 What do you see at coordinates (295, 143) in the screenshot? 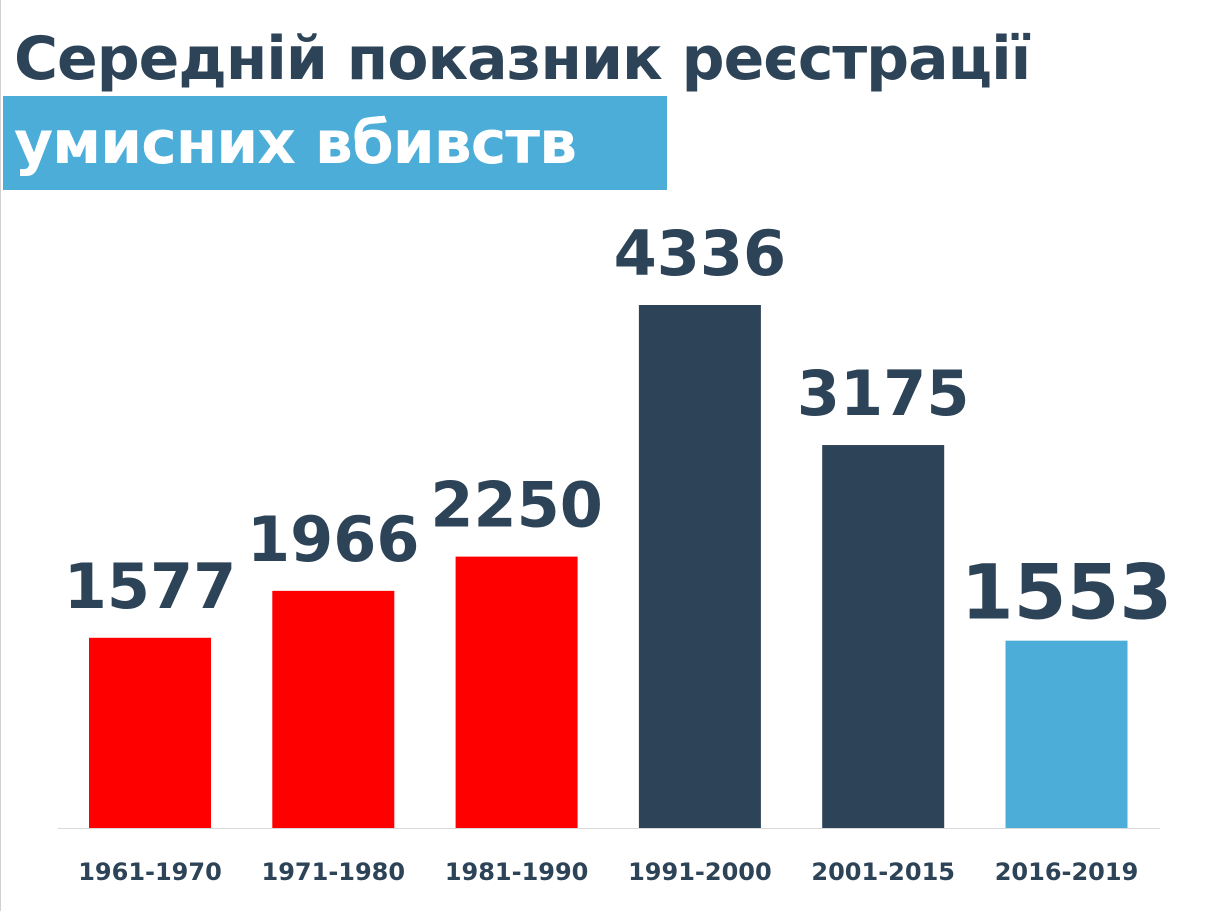
I see `chart-title-line-2: умисних вбивств` at bounding box center [295, 143].